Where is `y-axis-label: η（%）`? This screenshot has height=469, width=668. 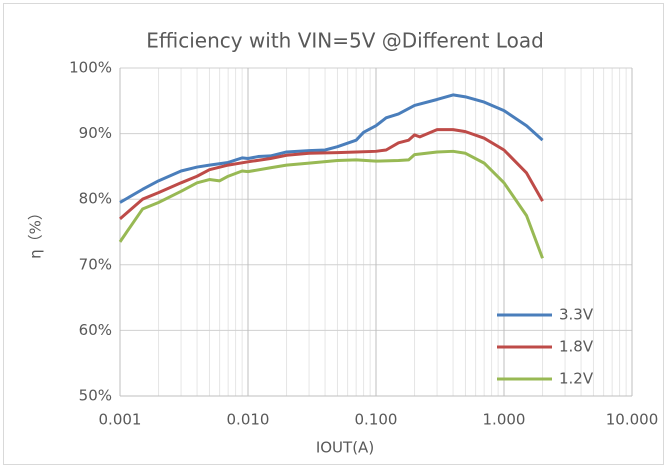 y-axis-label: η（%） is located at coordinates (36, 232).